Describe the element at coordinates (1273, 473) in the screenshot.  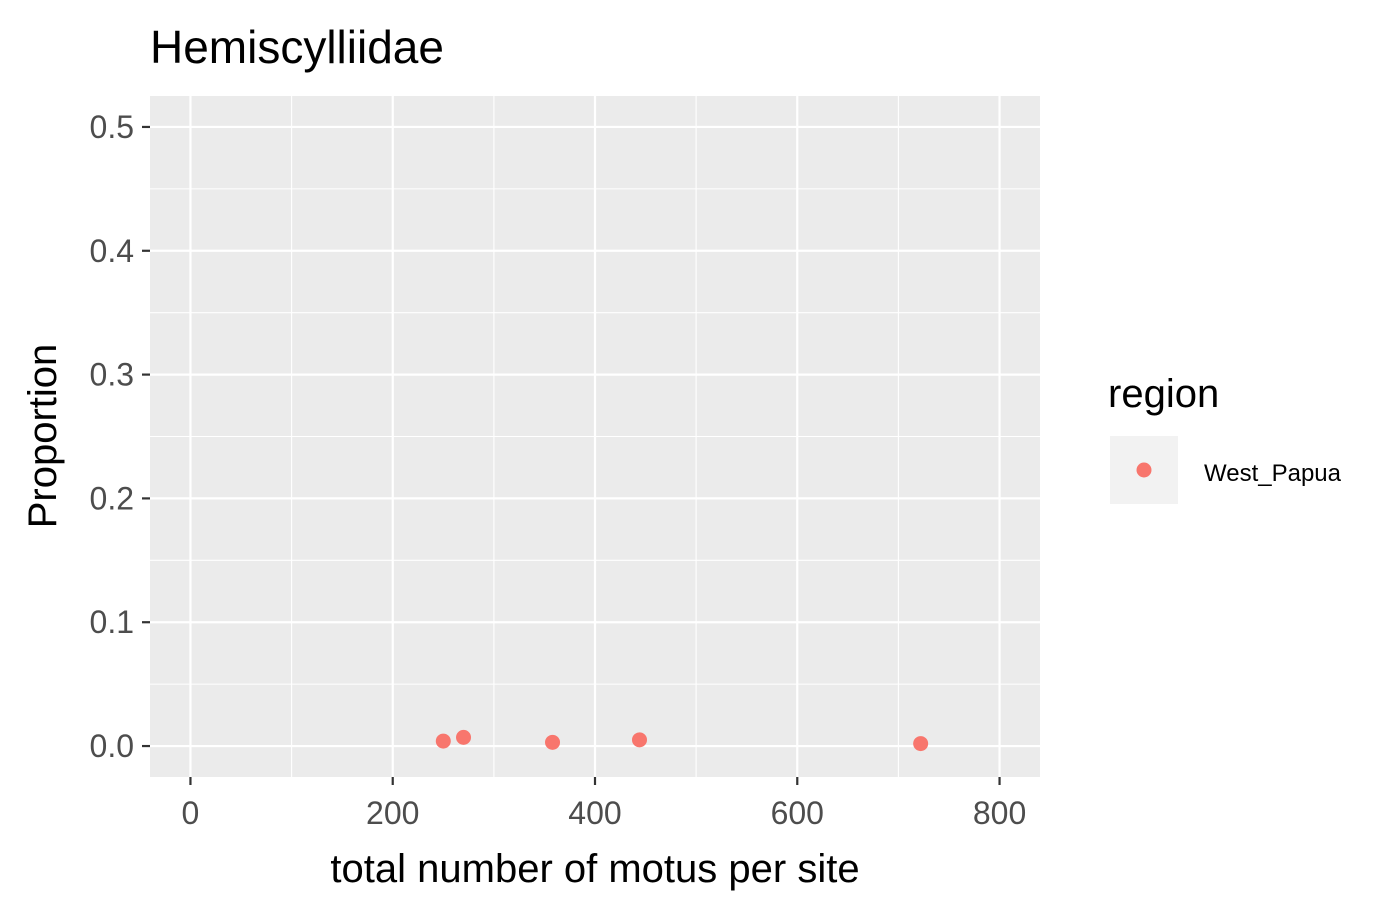
I see `legend-label-west-papua: West_Papua` at that location.